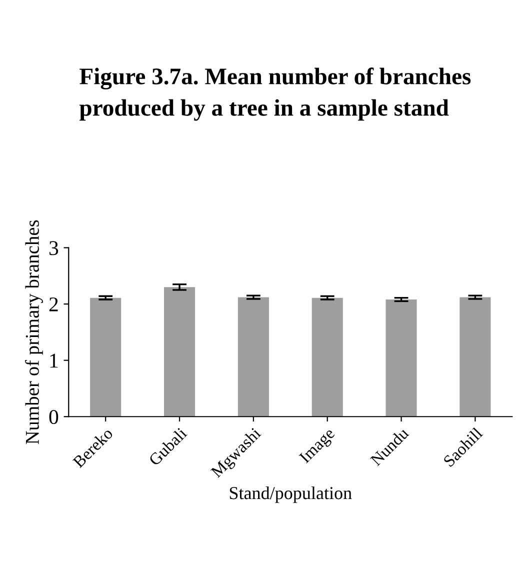 The width and height of the screenshot is (528, 563). I want to click on y-tick-label: 2, so click(53, 304).